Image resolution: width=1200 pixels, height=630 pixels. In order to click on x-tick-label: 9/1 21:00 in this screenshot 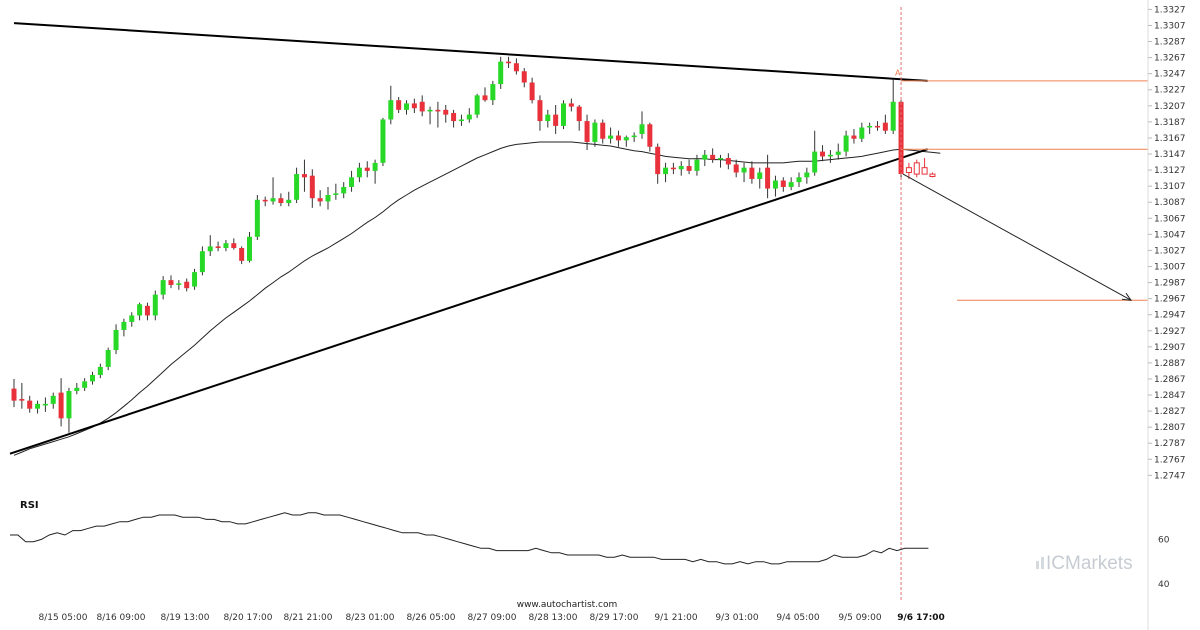, I will do `click(676, 618)`.